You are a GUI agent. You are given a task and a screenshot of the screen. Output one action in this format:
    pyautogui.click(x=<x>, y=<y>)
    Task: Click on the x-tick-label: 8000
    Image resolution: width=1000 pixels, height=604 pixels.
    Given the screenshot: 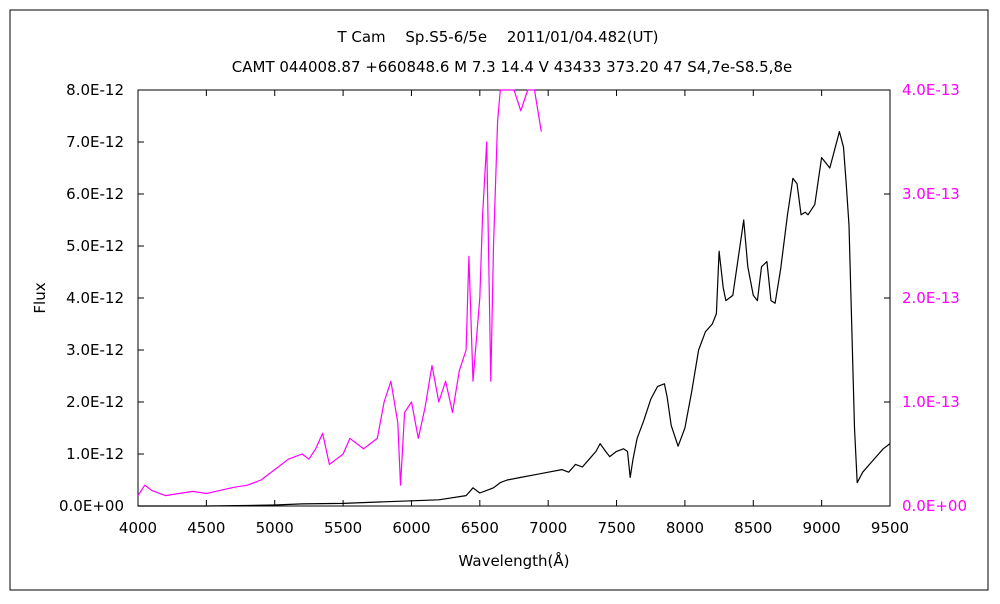 What is the action you would take?
    pyautogui.click(x=685, y=528)
    